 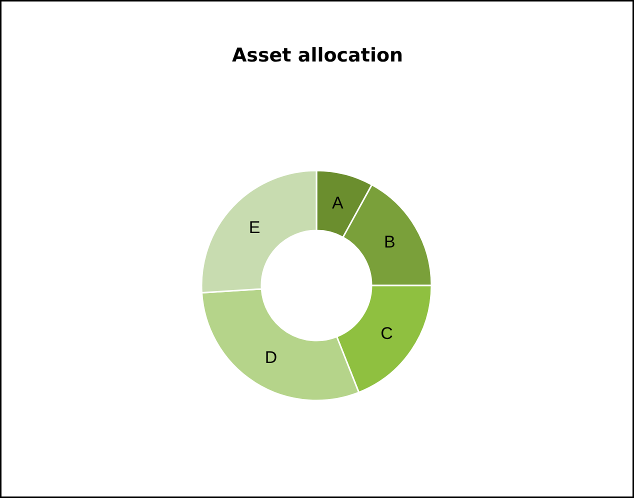 What do you see at coordinates (271, 357) in the screenshot?
I see `slice-label: D` at bounding box center [271, 357].